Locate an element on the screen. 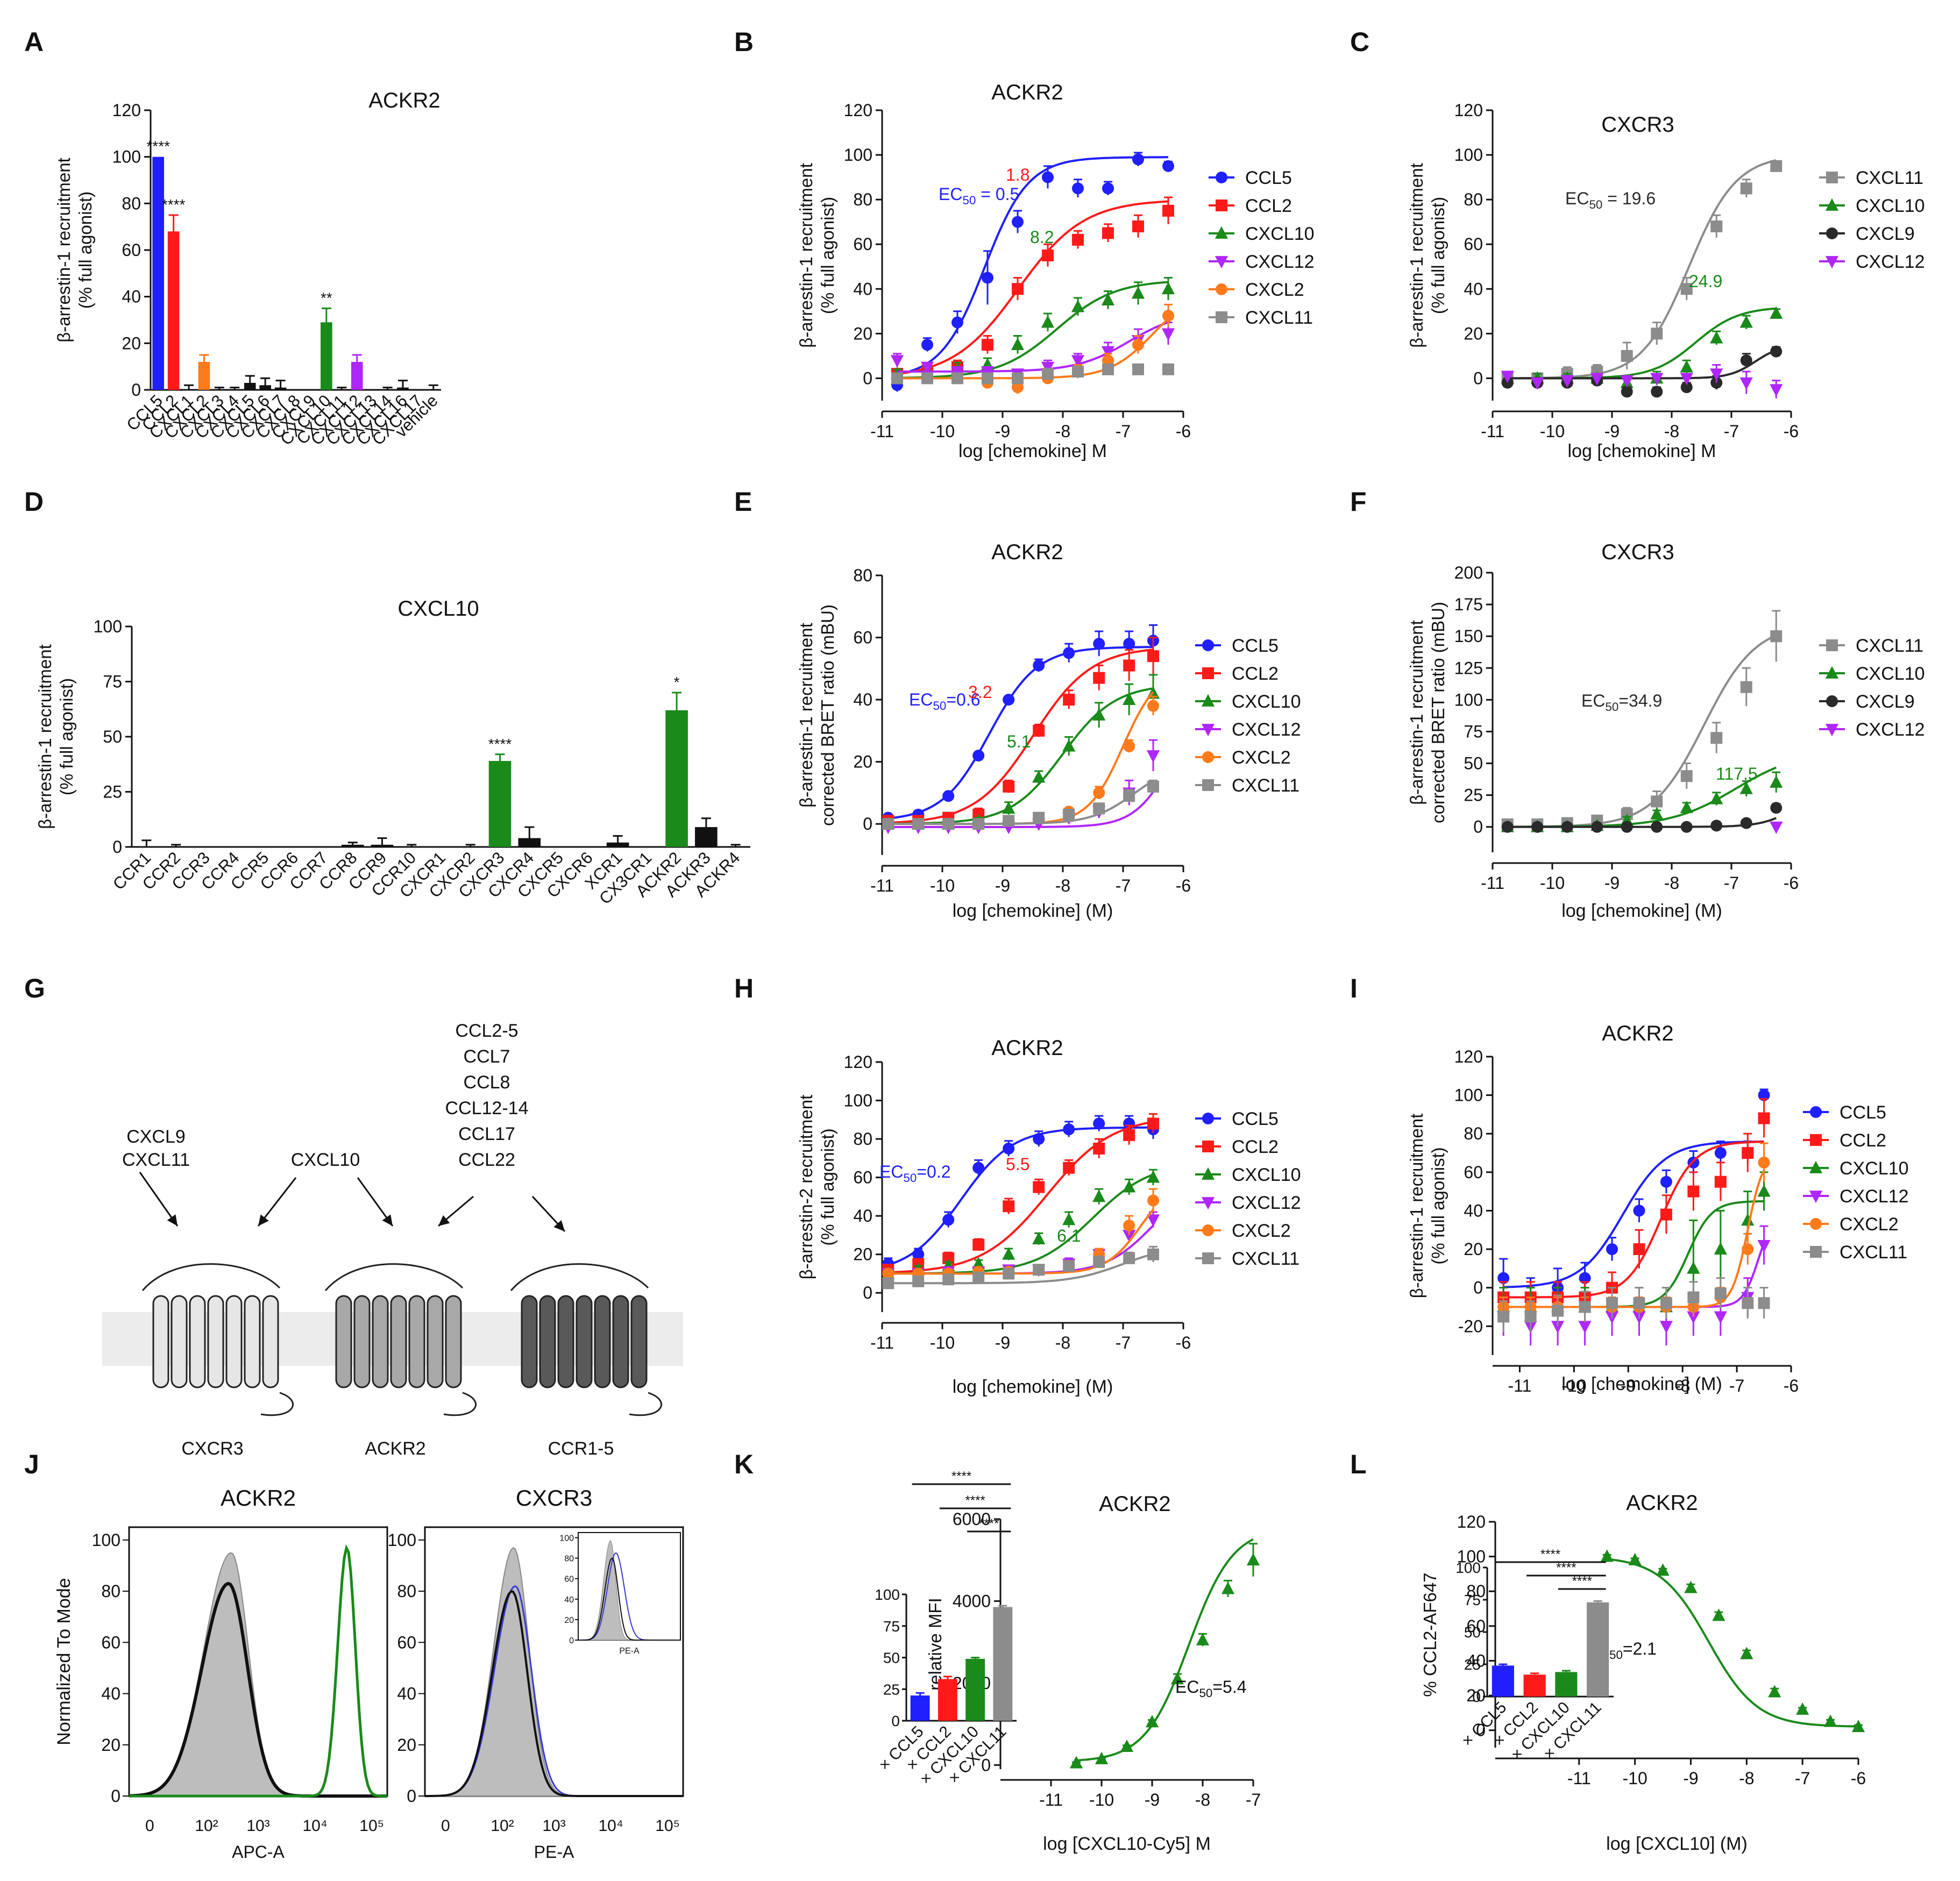 The image size is (1960, 1881). x-decade-label: 0 is located at coordinates (446, 1826).